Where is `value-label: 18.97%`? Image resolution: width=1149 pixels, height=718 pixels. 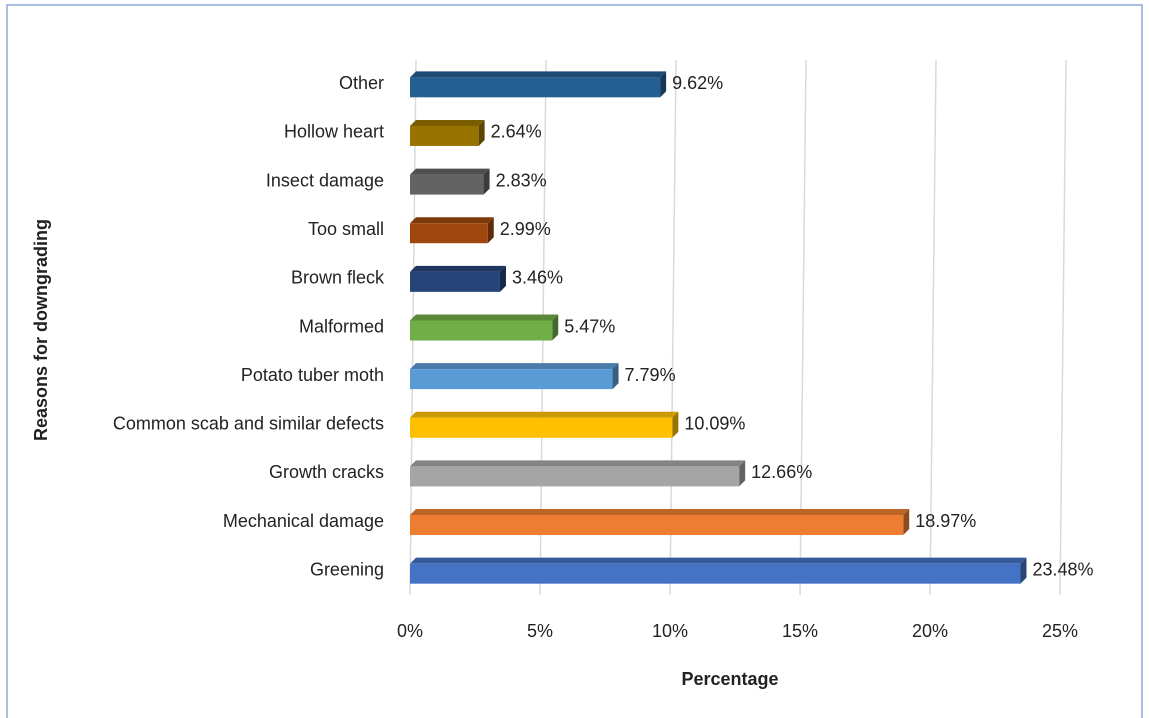
value-label: 18.97% is located at coordinates (945, 521).